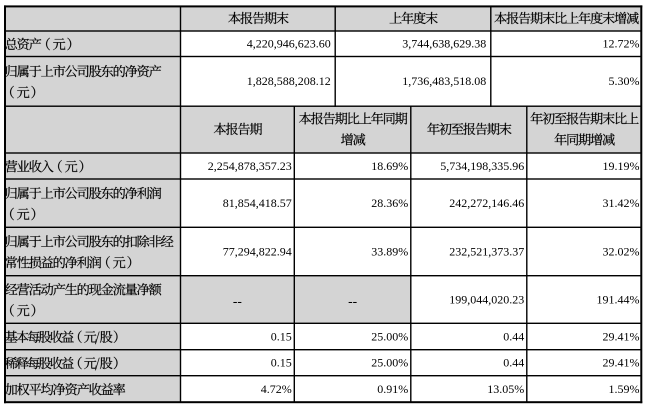  I want to click on svg-text: 28.36%, so click(389, 203).